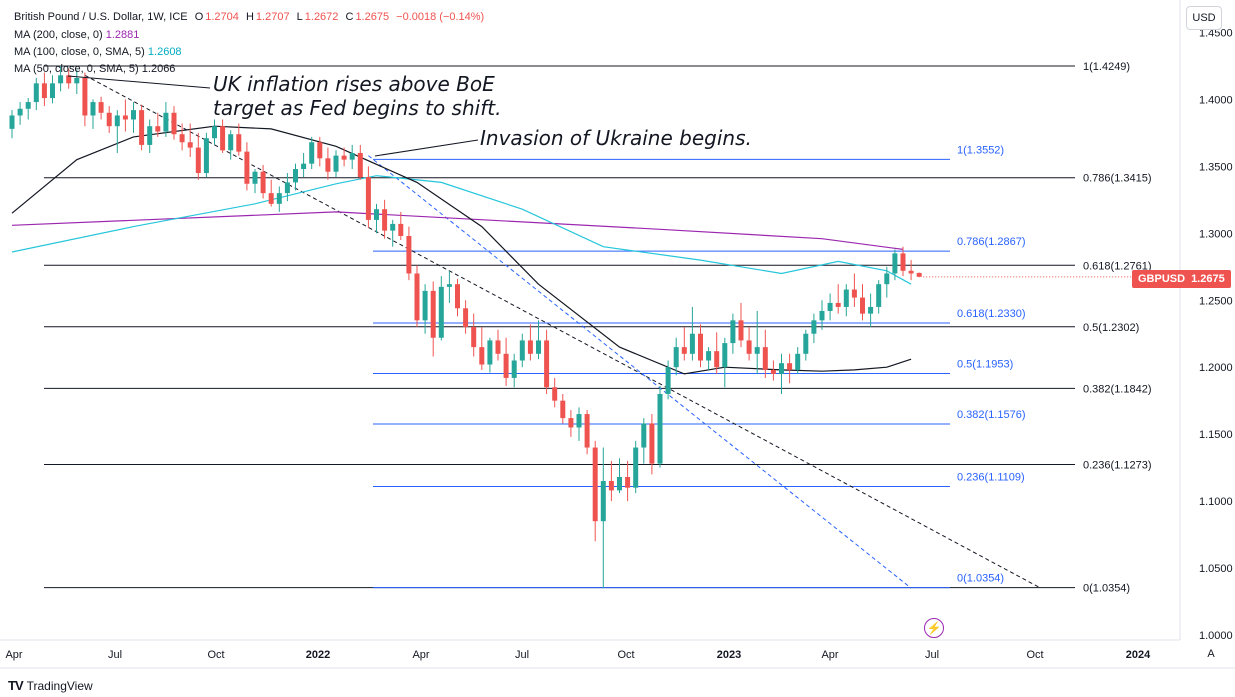  Describe the element at coordinates (1211, 654) in the screenshot. I see `auto-scale-button: A` at that location.